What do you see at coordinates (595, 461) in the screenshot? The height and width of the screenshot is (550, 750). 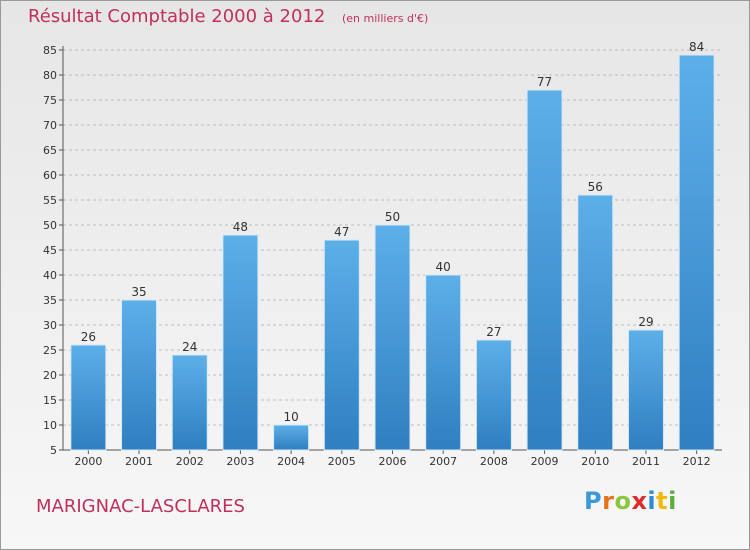 I see `x-tick-label-2010: 2010` at bounding box center [595, 461].